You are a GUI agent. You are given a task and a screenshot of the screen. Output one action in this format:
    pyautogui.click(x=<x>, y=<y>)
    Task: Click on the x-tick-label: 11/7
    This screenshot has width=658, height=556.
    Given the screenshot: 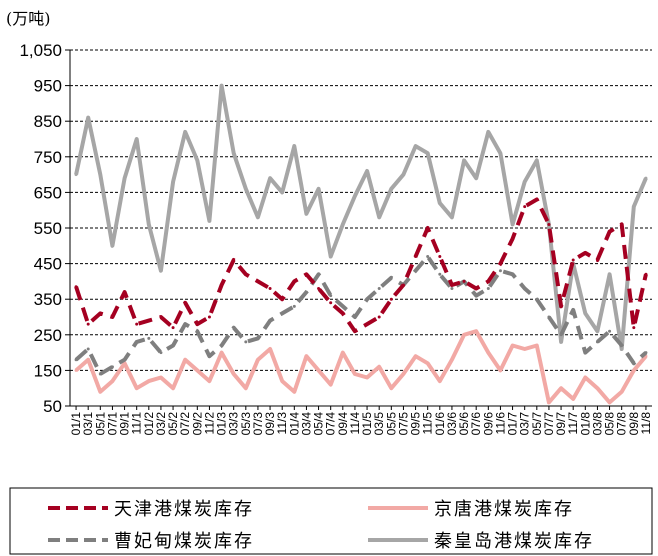 What is the action you would take?
    pyautogui.click(x=573, y=423)
    